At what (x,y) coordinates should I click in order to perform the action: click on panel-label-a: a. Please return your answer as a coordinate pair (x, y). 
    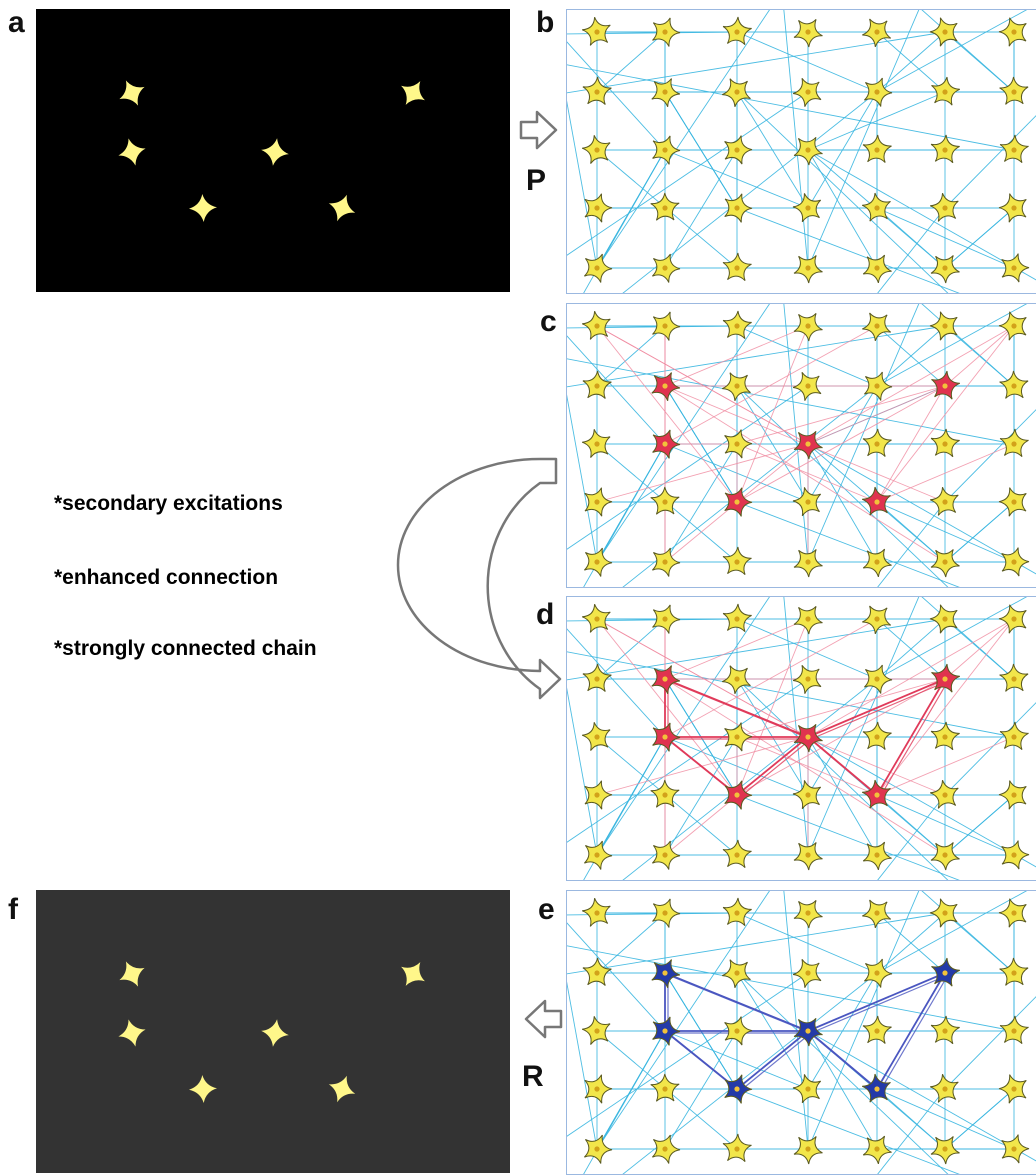
    Looking at the image, I should click on (16, 22).